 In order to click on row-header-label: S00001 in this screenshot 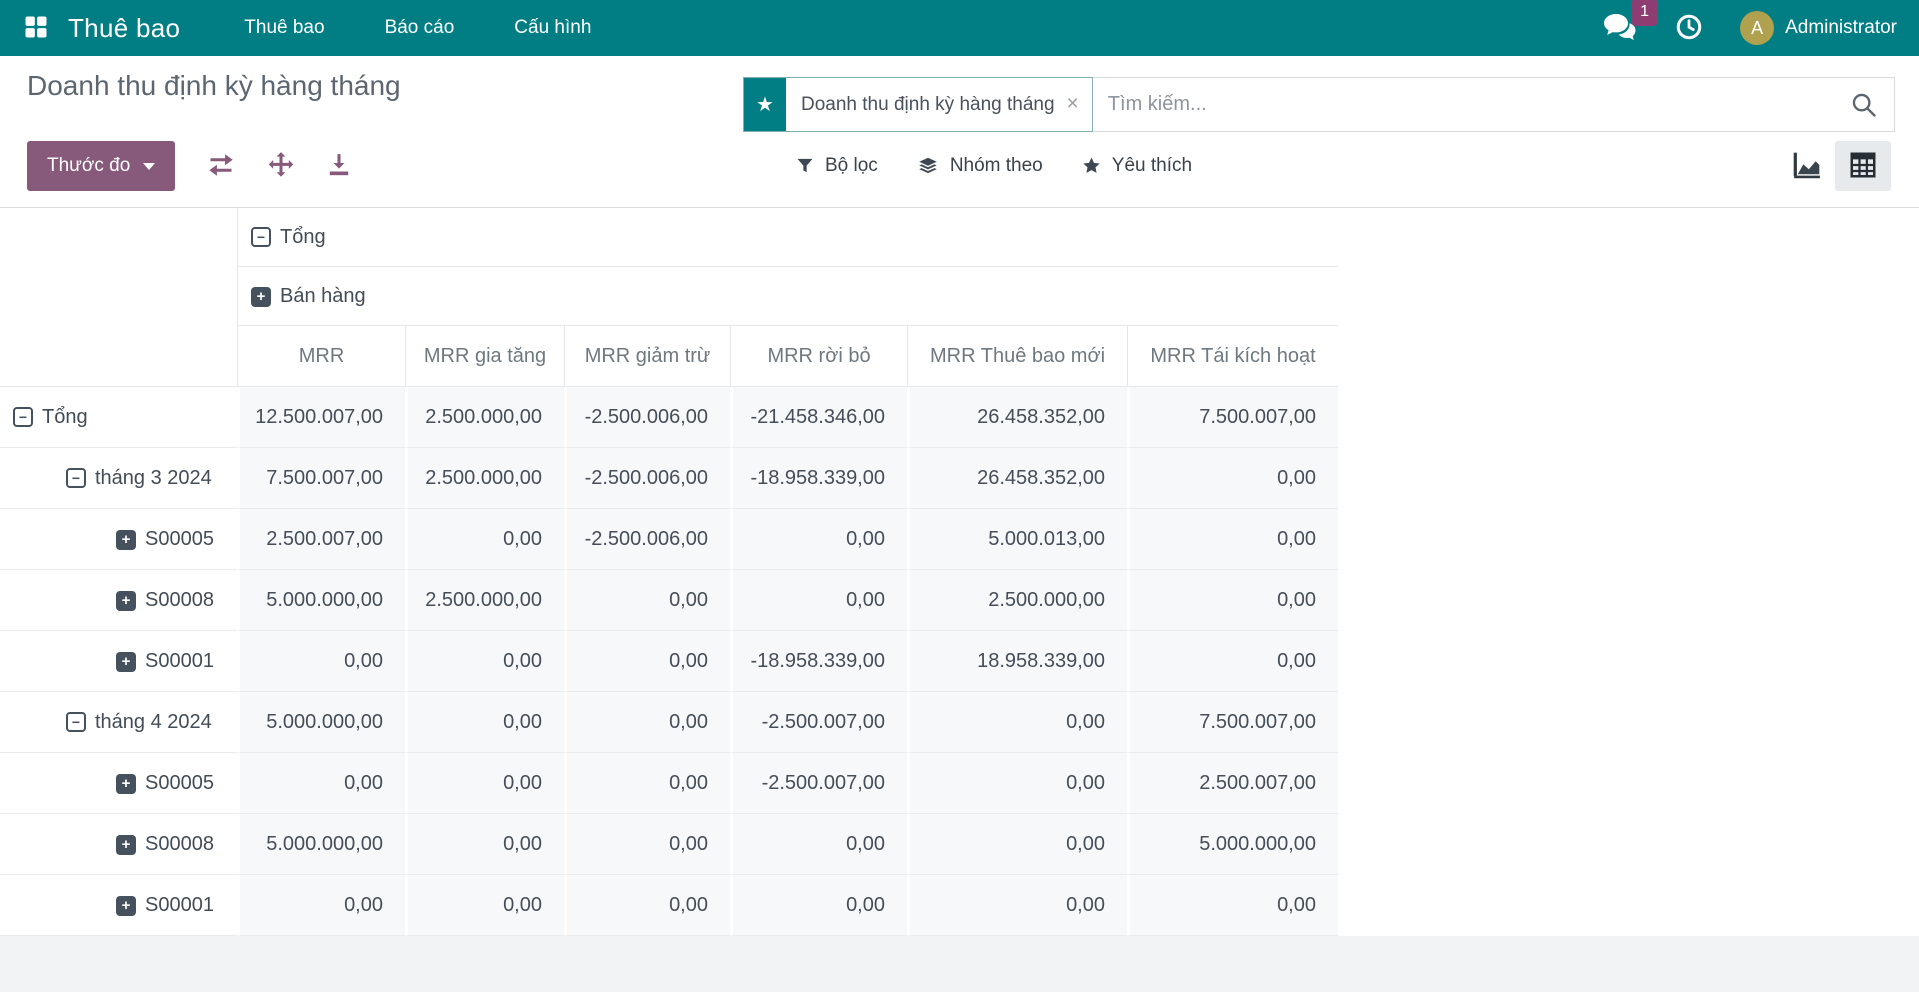, I will do `click(179, 661)`.